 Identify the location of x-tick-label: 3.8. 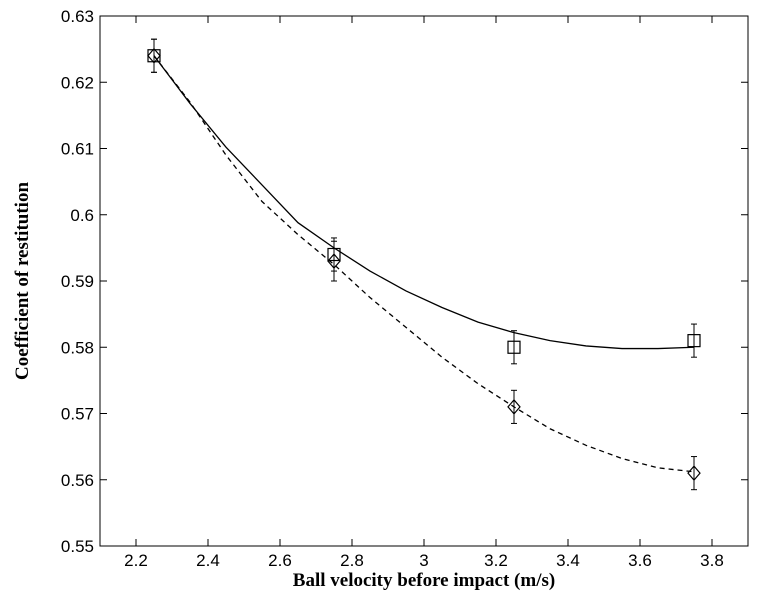
(712, 560).